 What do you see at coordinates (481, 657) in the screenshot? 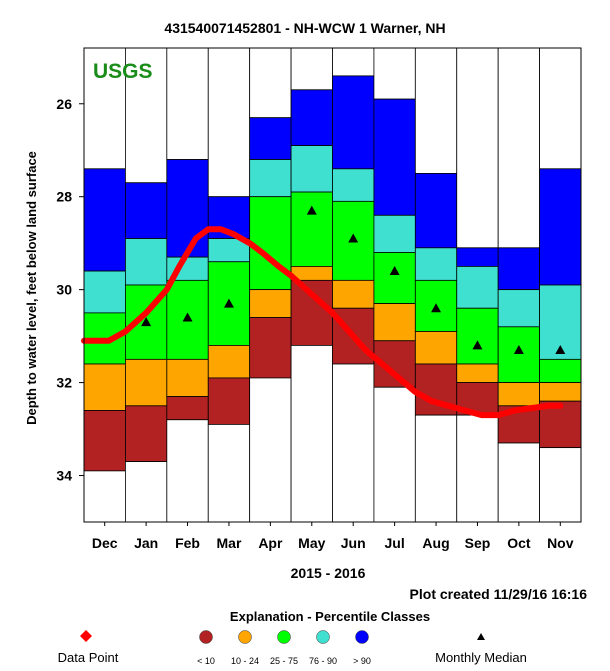
I see `median-label: Monthly Median` at bounding box center [481, 657].